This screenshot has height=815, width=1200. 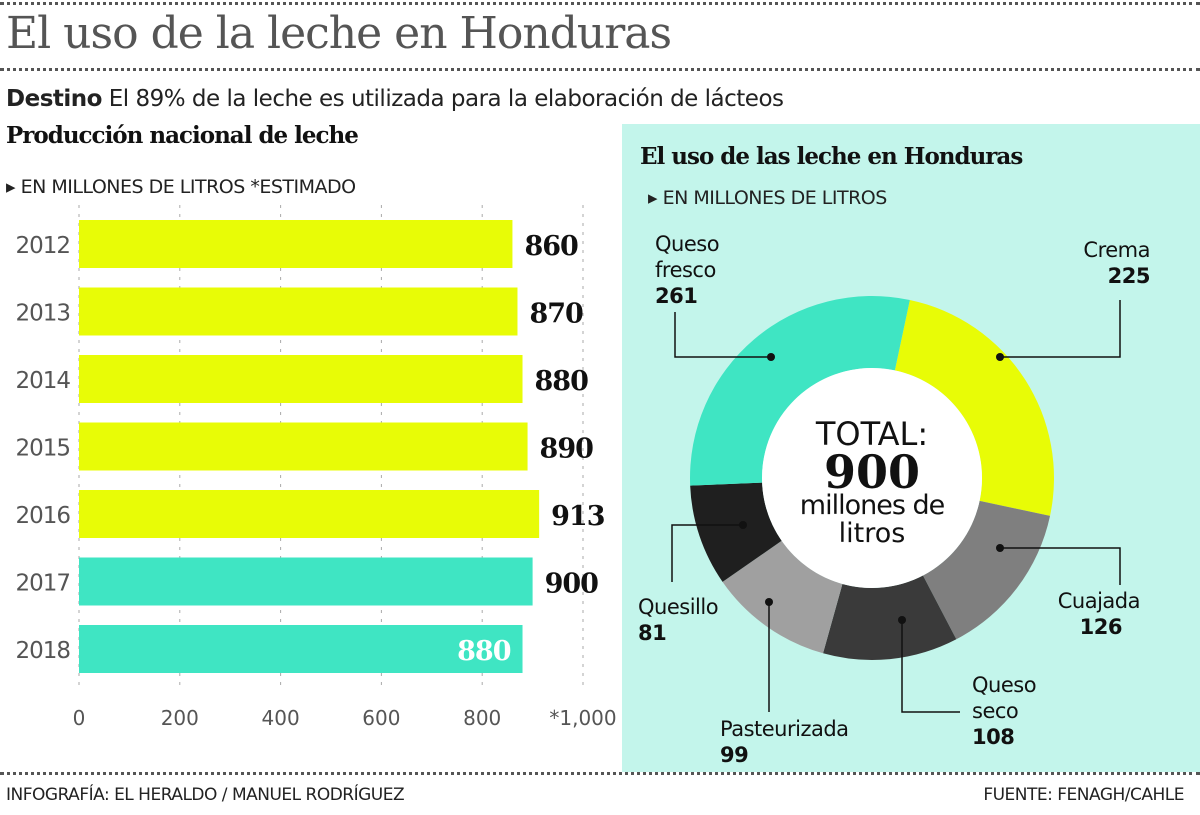 I want to click on year-label: 2014, so click(x=42, y=381).